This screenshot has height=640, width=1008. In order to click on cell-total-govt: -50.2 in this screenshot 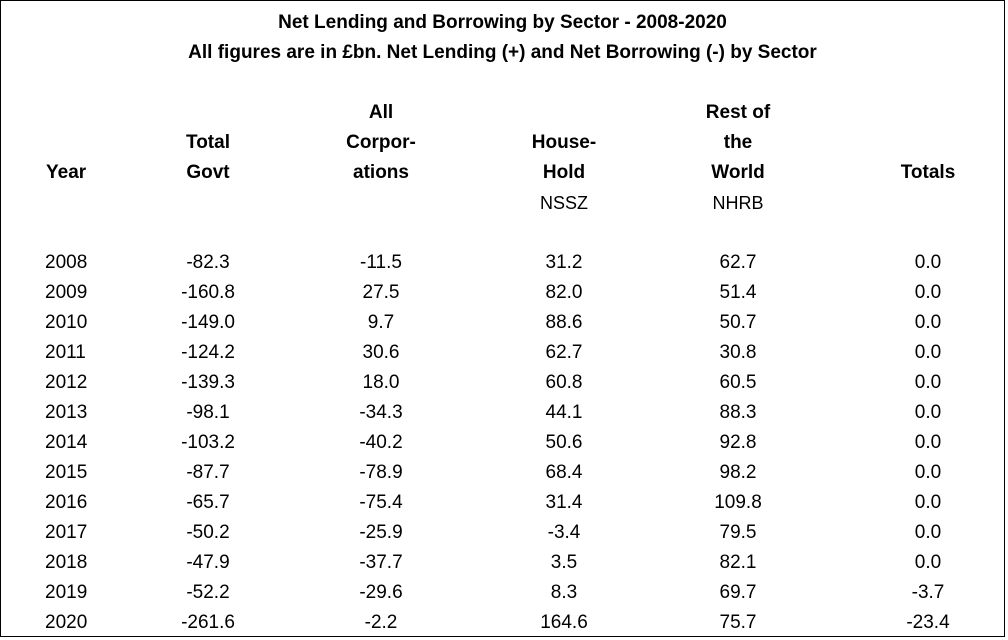, I will do `click(208, 532)`.